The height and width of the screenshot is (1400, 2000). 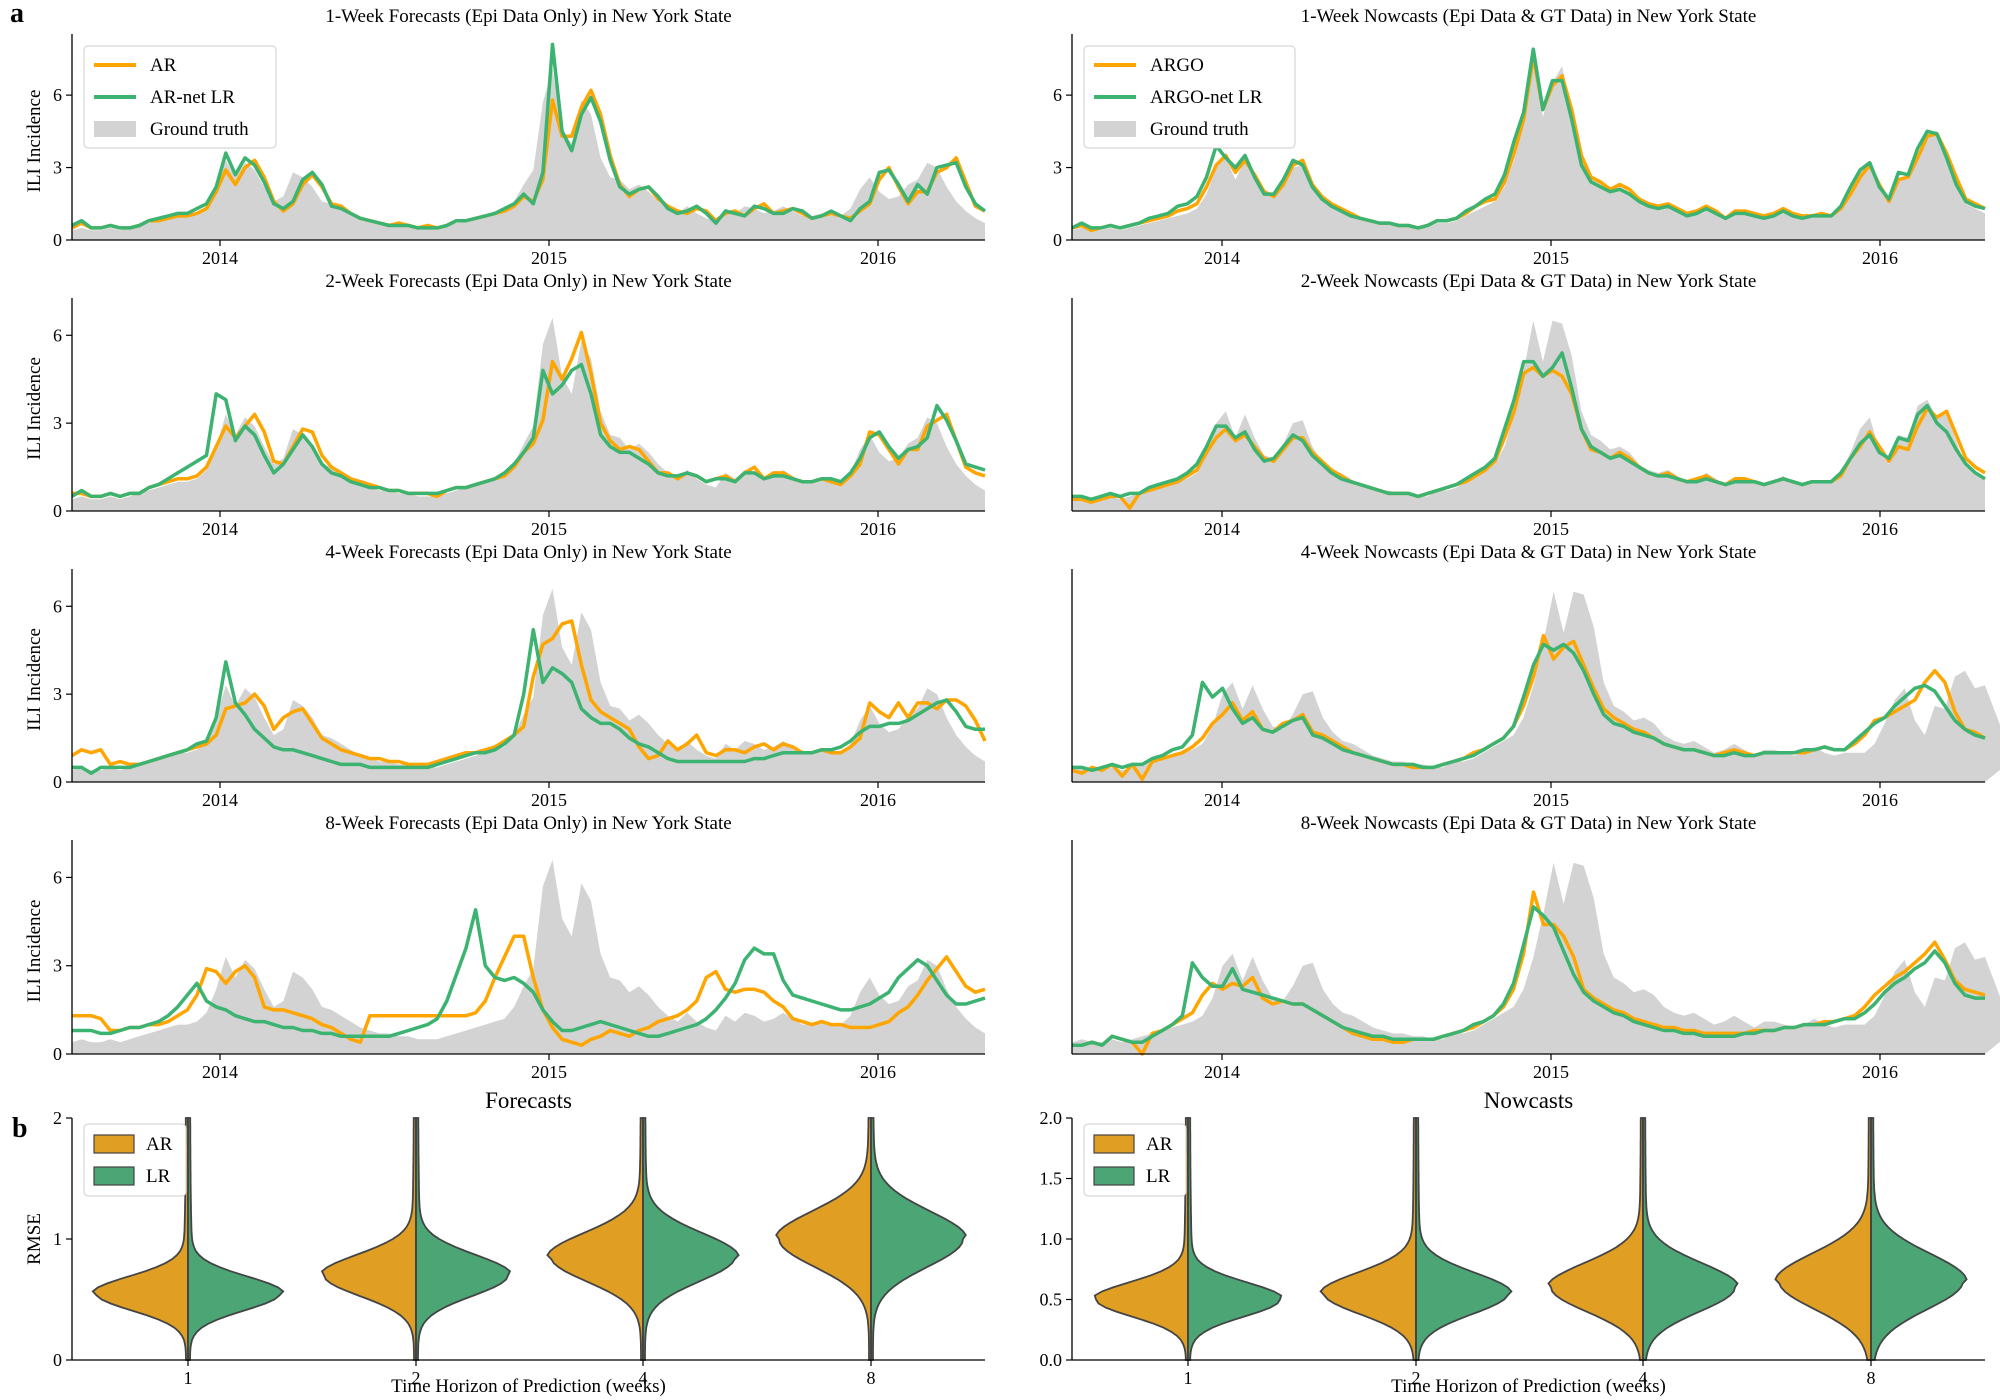 What do you see at coordinates (57, 1118) in the screenshot?
I see `y-tick-label: 2` at bounding box center [57, 1118].